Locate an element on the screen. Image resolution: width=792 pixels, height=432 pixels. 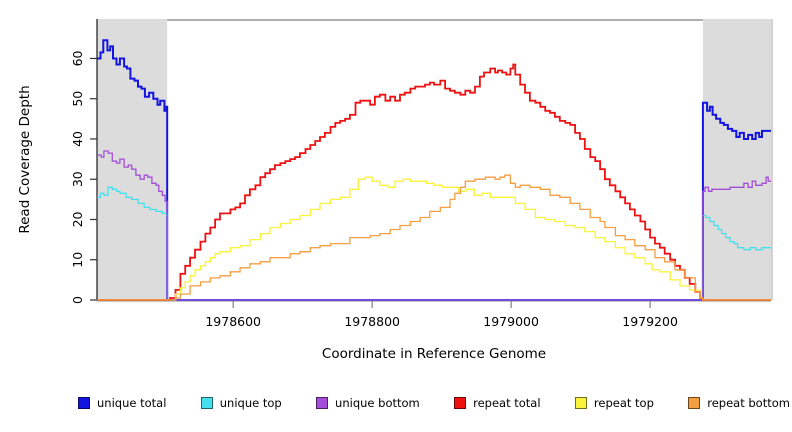
y-tick-label: 40 is located at coordinates (77, 139).